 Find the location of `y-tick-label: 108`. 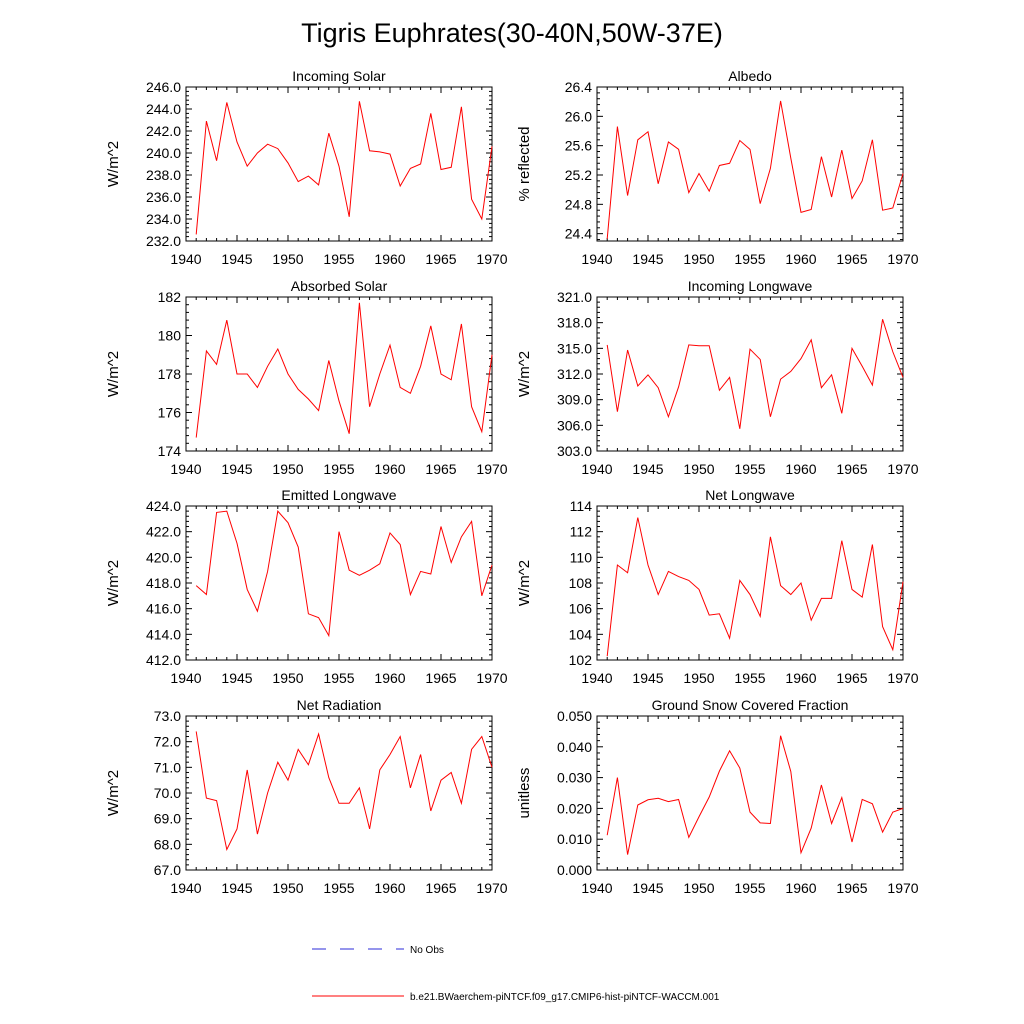

y-tick-label: 108 is located at coordinates (581, 583).